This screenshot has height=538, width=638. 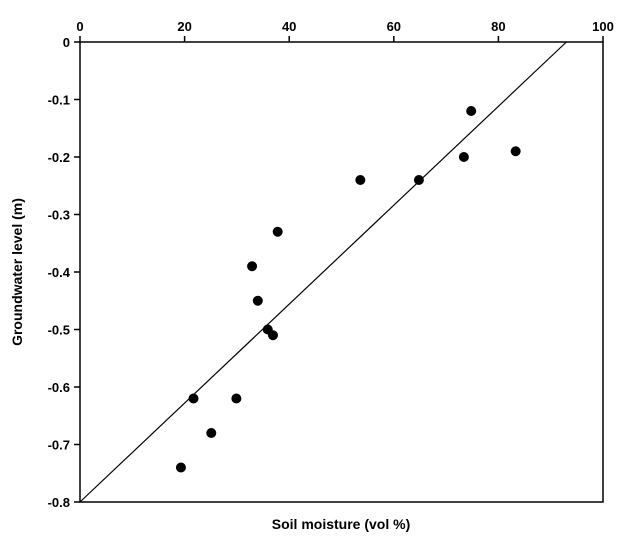 I want to click on y-tick-label: -0.2, so click(x=59, y=157).